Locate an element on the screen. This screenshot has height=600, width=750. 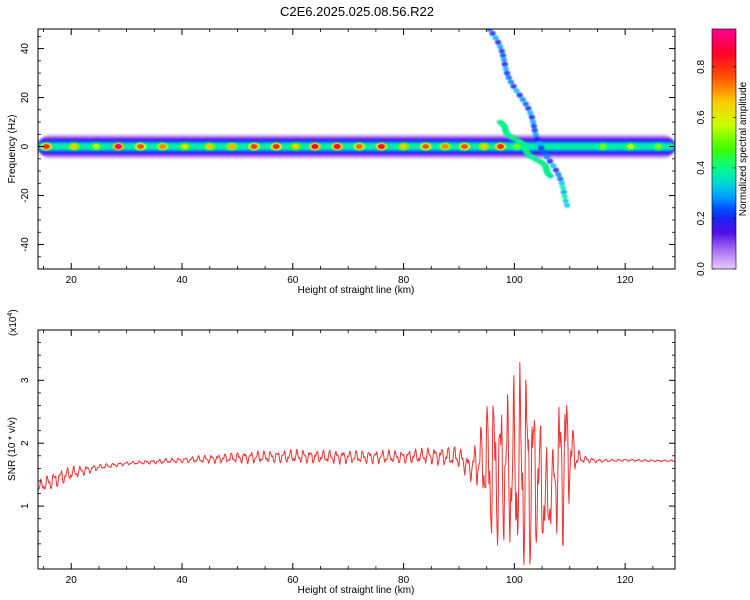
colorbar-tick-label: 0.2 is located at coordinates (701, 218).